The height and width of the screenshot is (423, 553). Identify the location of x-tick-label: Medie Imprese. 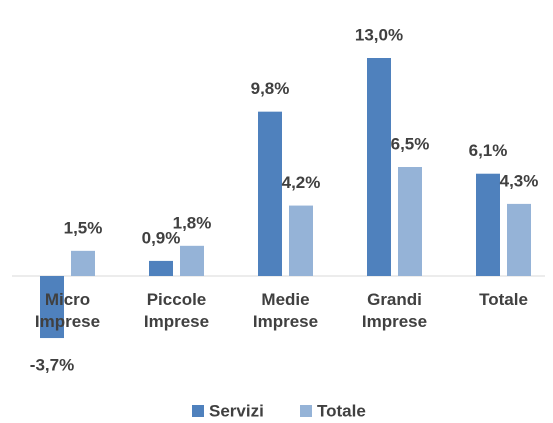
(285, 310).